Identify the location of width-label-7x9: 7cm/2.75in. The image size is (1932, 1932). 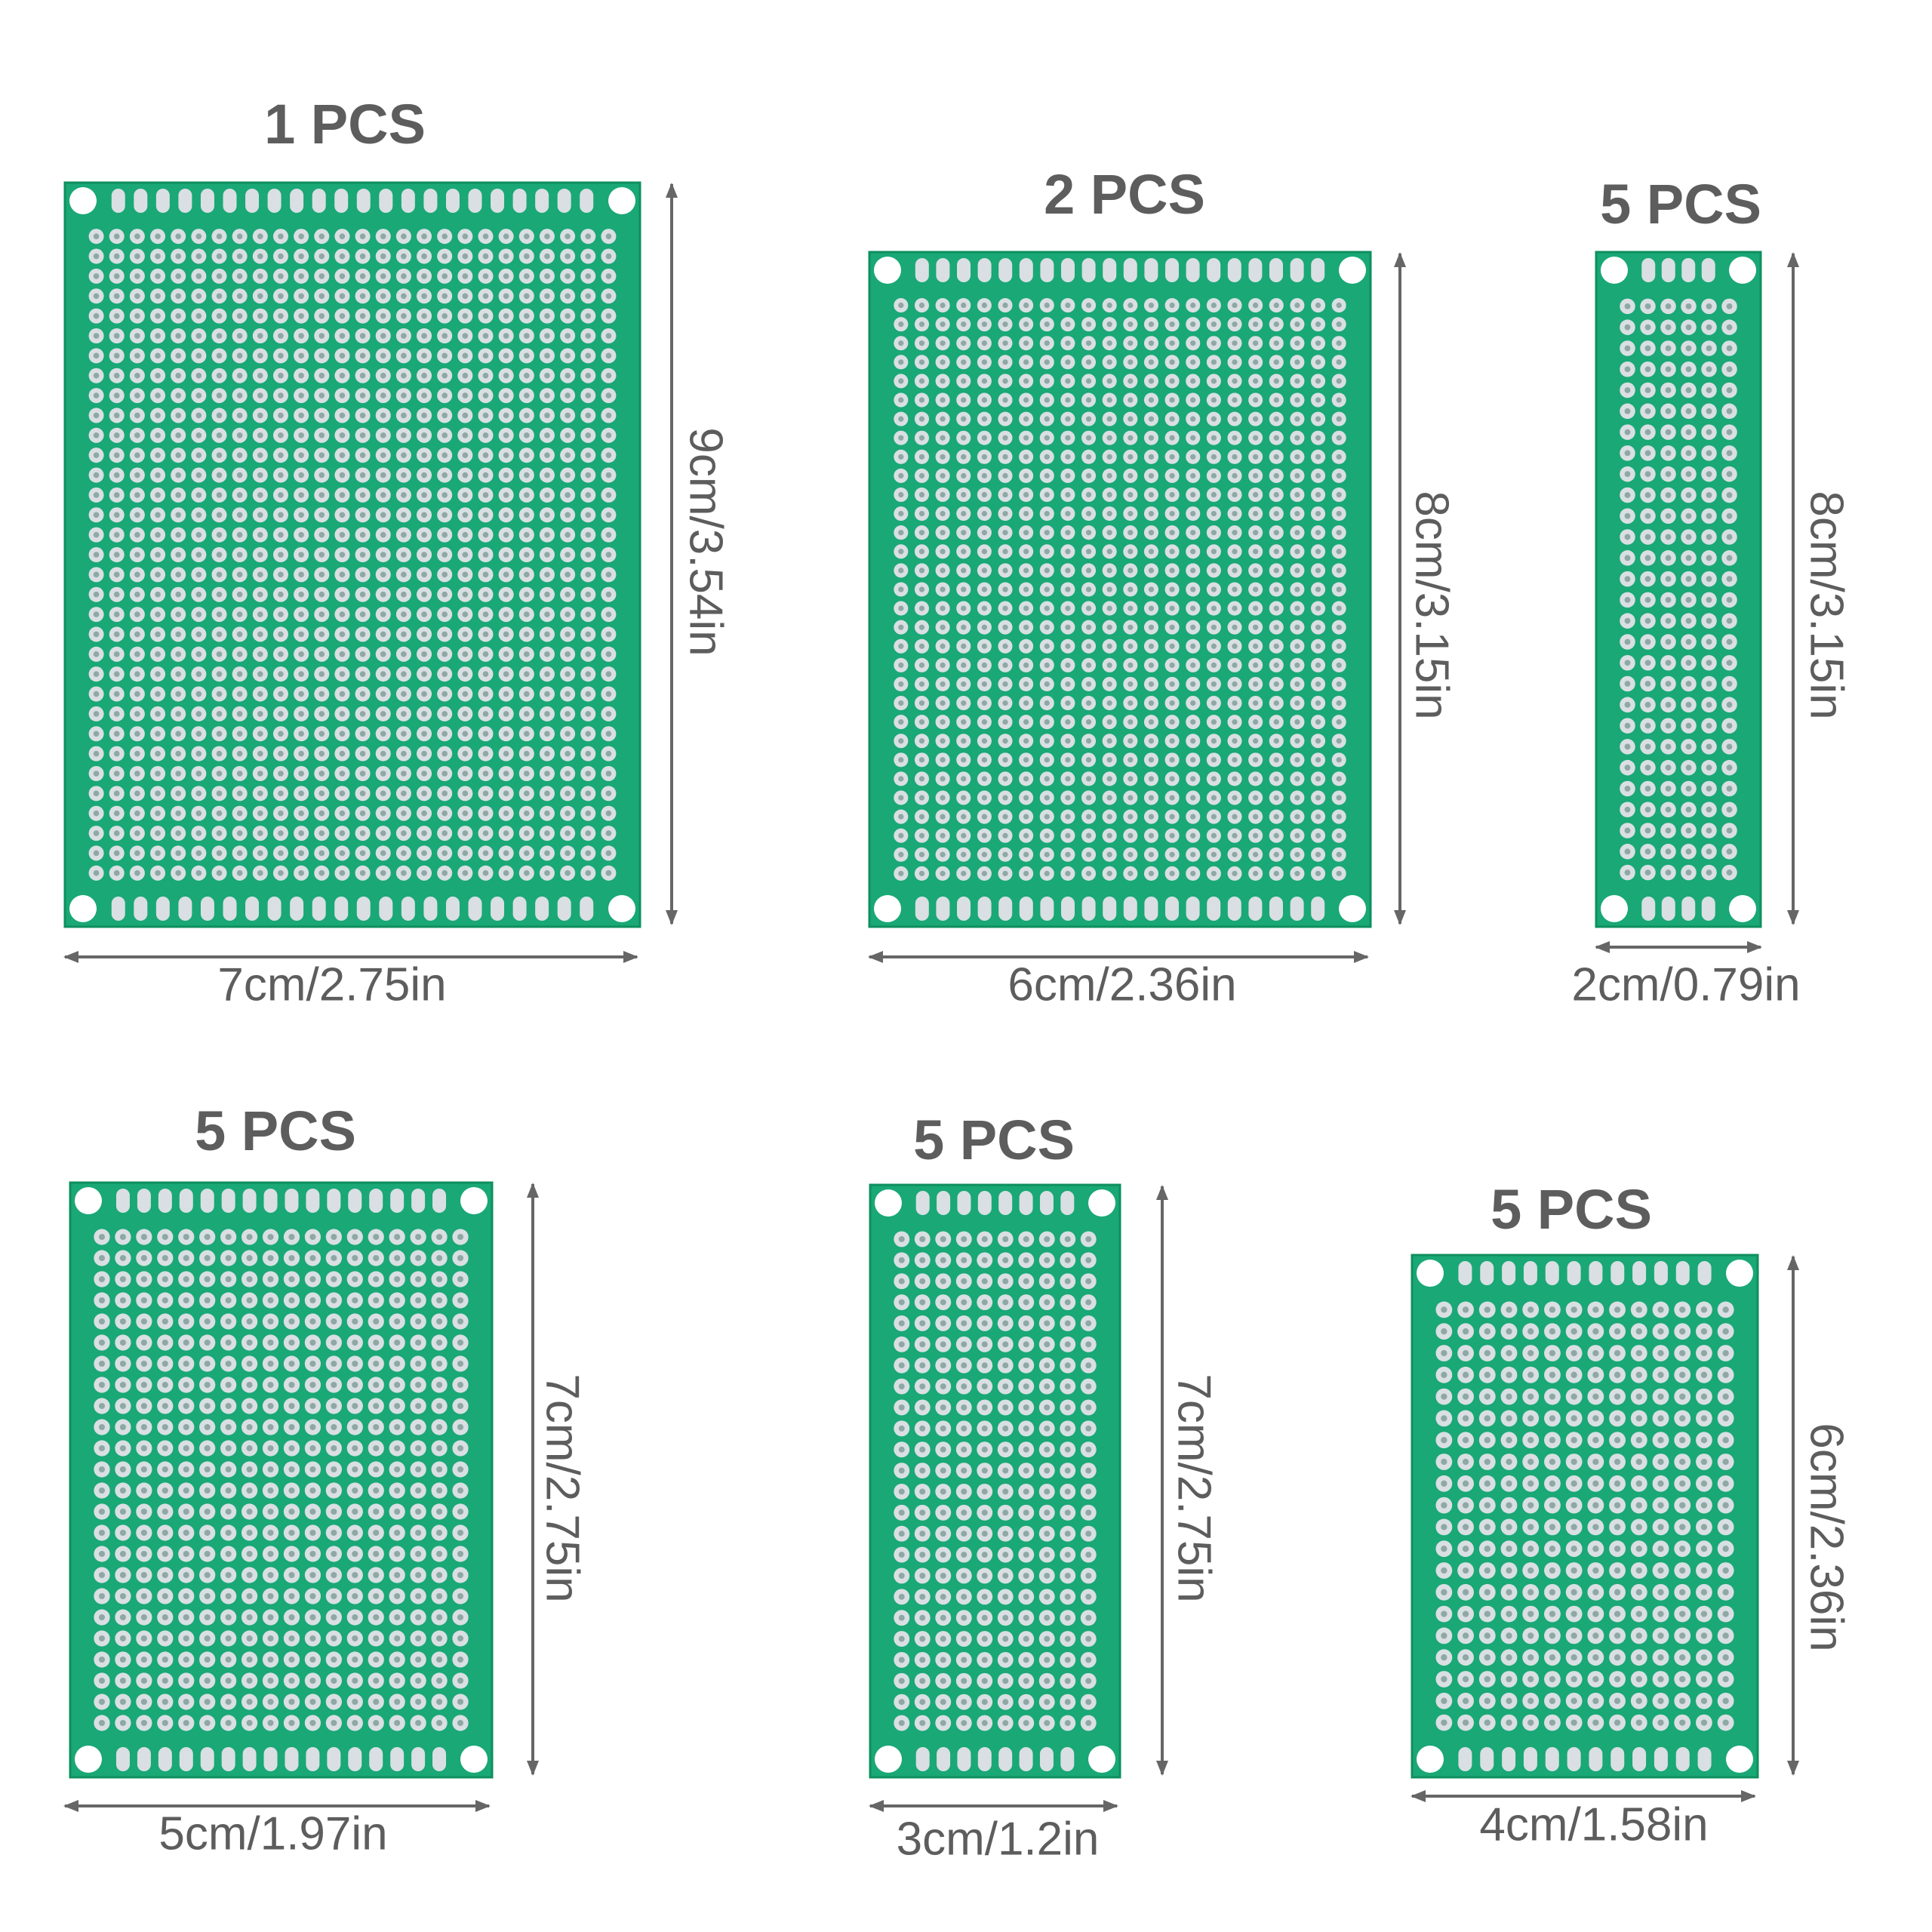
(332, 984).